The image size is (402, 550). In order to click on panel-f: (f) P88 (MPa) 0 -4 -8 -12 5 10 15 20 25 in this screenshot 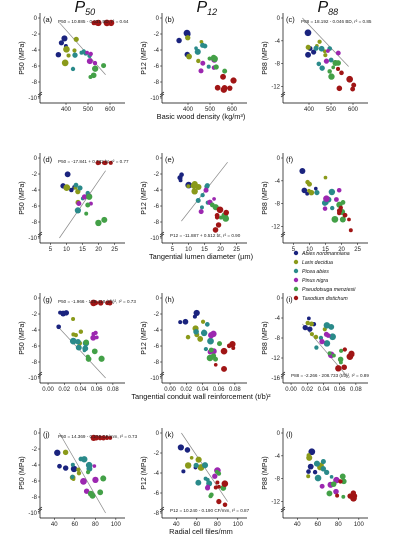, I will do `click(315, 203)`.